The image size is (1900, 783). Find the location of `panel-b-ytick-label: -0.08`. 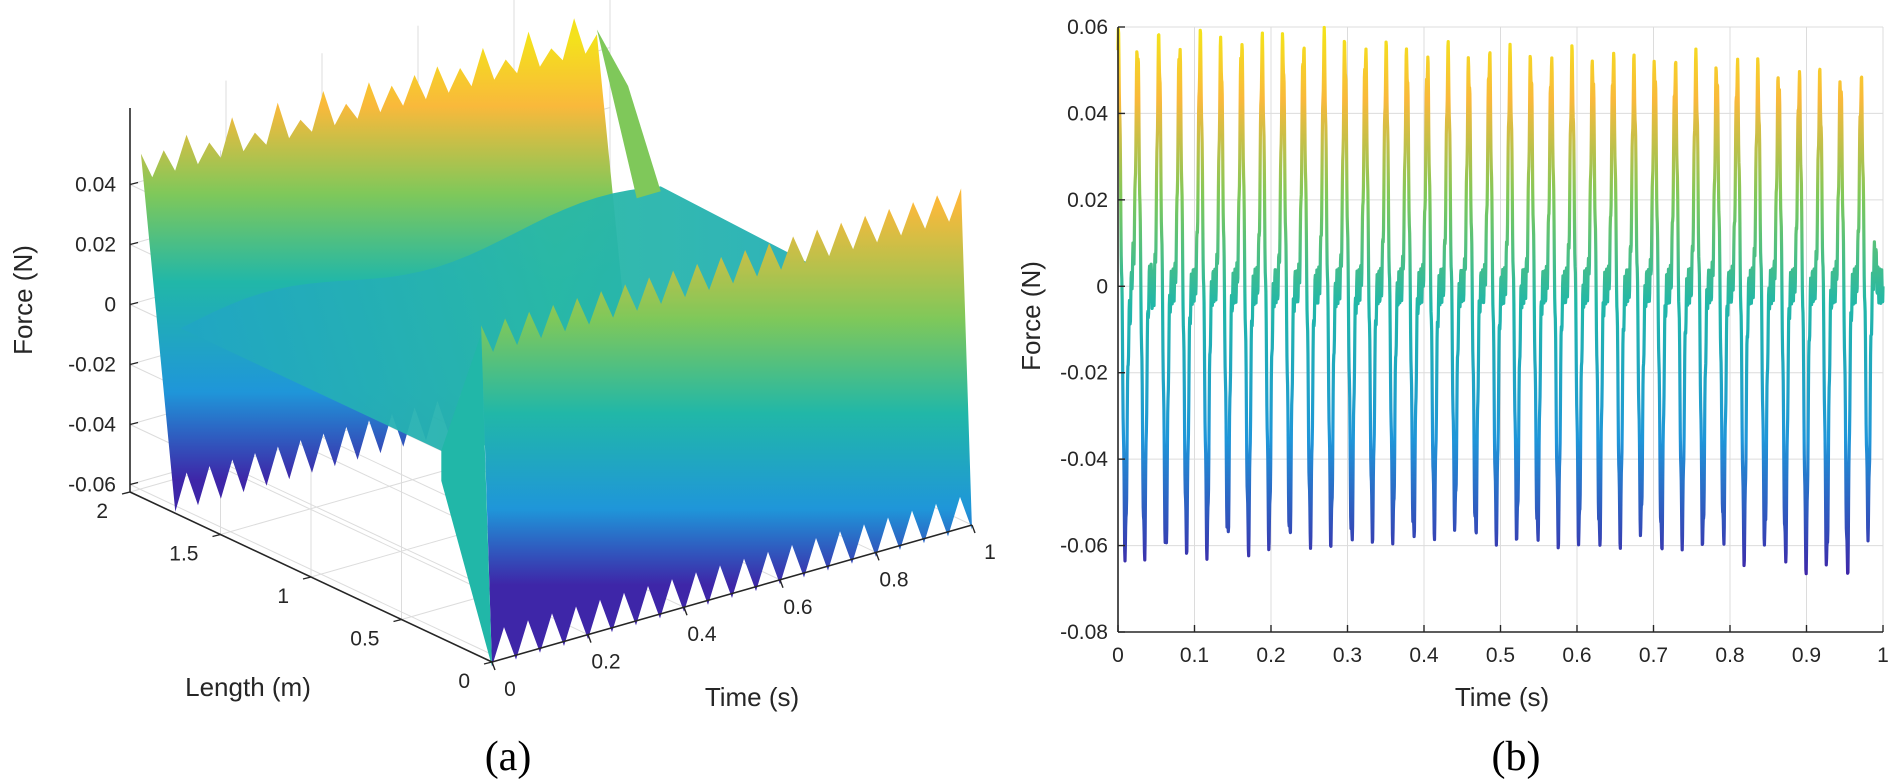

panel-b-ytick-label: -0.08 is located at coordinates (1084, 632).